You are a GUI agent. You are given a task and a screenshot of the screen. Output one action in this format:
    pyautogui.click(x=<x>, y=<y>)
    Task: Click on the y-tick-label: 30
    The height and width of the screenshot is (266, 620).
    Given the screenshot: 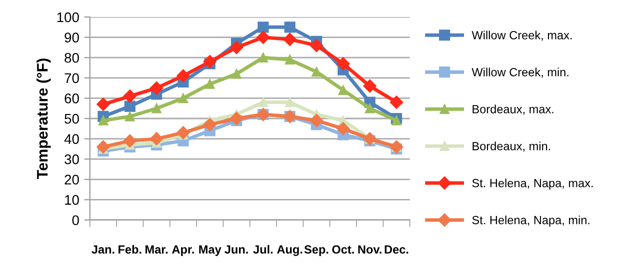 What is the action you would take?
    pyautogui.click(x=71, y=159)
    